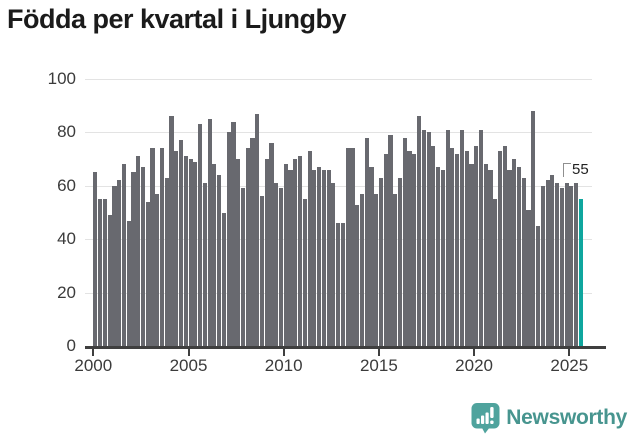 This screenshot has height=439, width=631. I want to click on newsworthy-logo-icon, so click(485, 418).